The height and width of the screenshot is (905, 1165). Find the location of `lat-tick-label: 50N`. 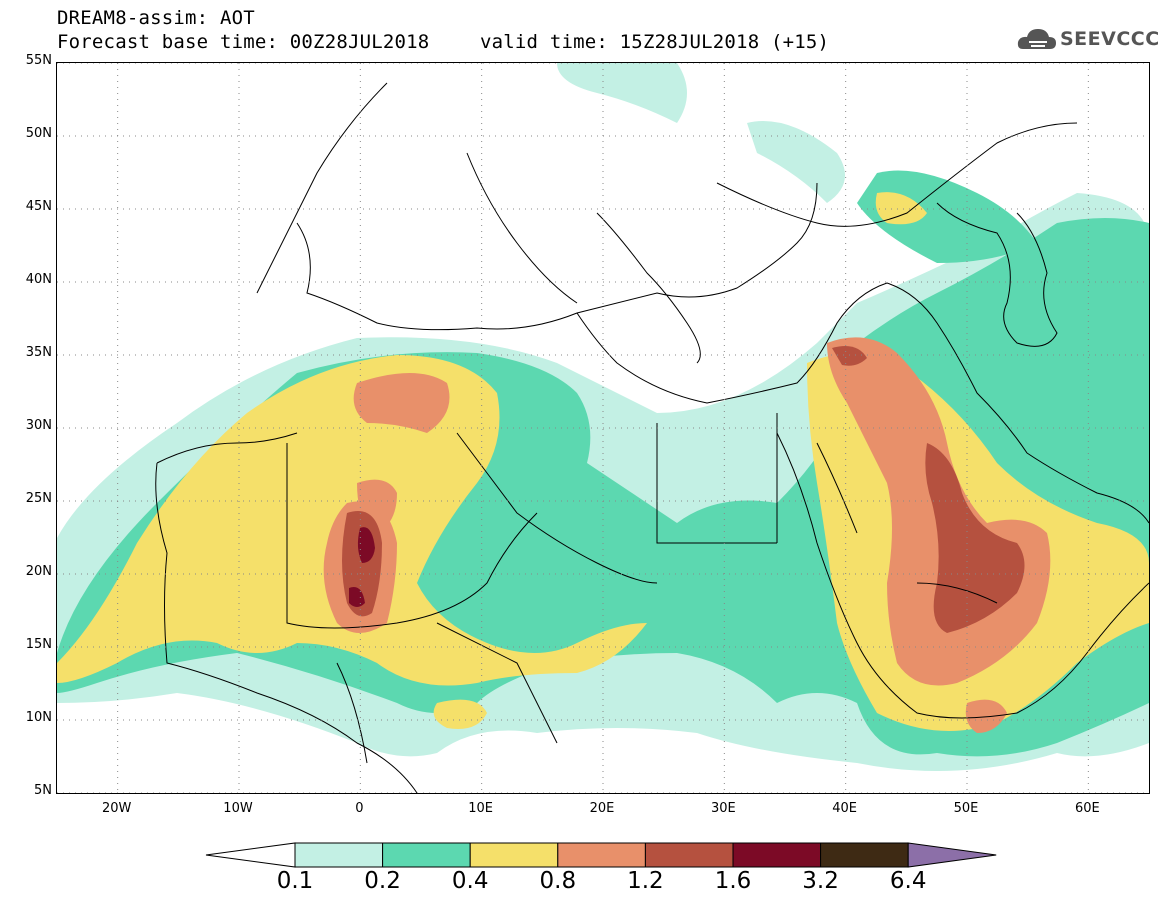

lat-tick-label: 50N is located at coordinates (38, 133).